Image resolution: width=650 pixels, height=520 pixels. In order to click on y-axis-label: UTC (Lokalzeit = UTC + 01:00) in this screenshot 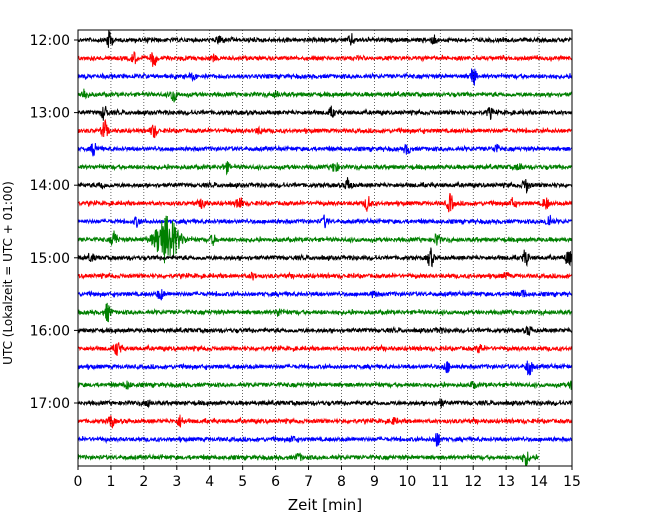, I will do `click(8, 273)`.